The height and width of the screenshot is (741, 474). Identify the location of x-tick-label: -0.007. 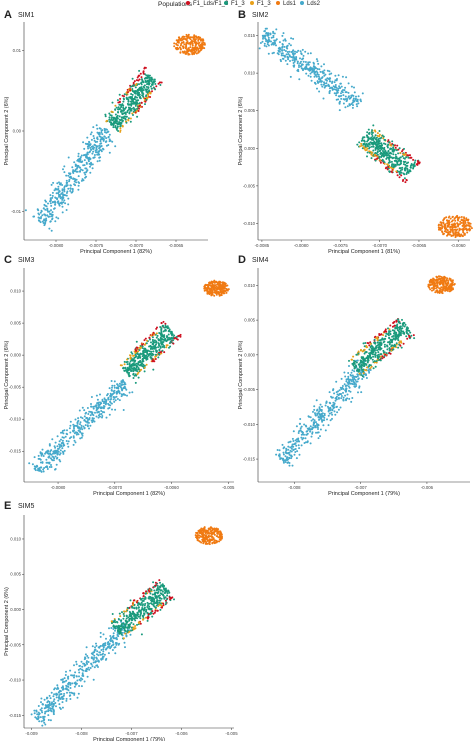
(131, 733).